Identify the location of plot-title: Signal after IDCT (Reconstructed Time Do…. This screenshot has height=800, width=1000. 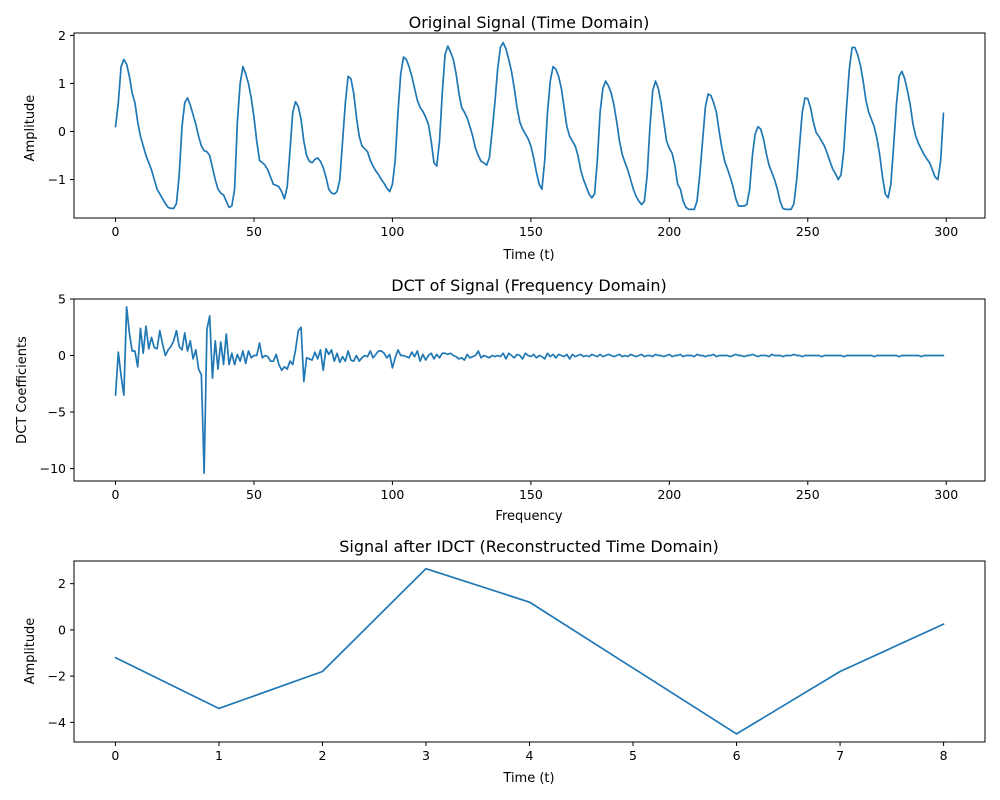
(529, 546).